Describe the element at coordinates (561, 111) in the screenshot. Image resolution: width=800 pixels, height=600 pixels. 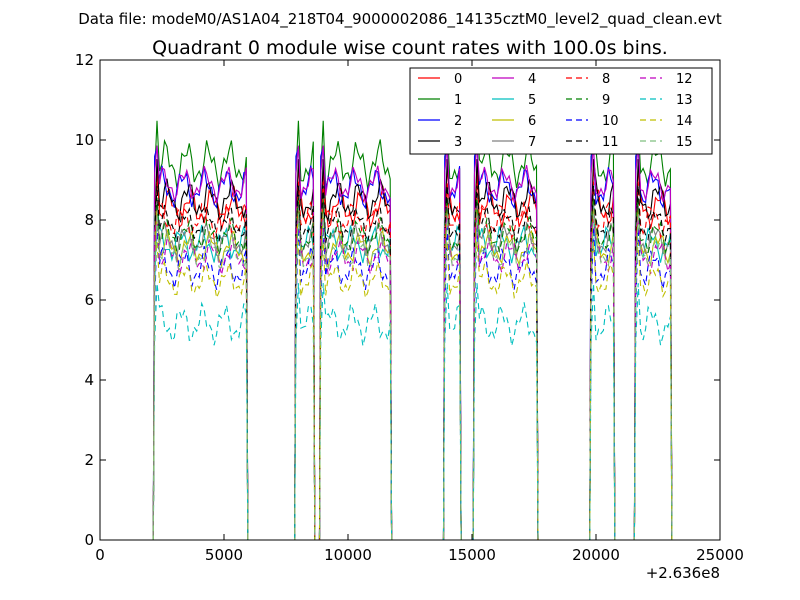
I see `legend-box` at that location.